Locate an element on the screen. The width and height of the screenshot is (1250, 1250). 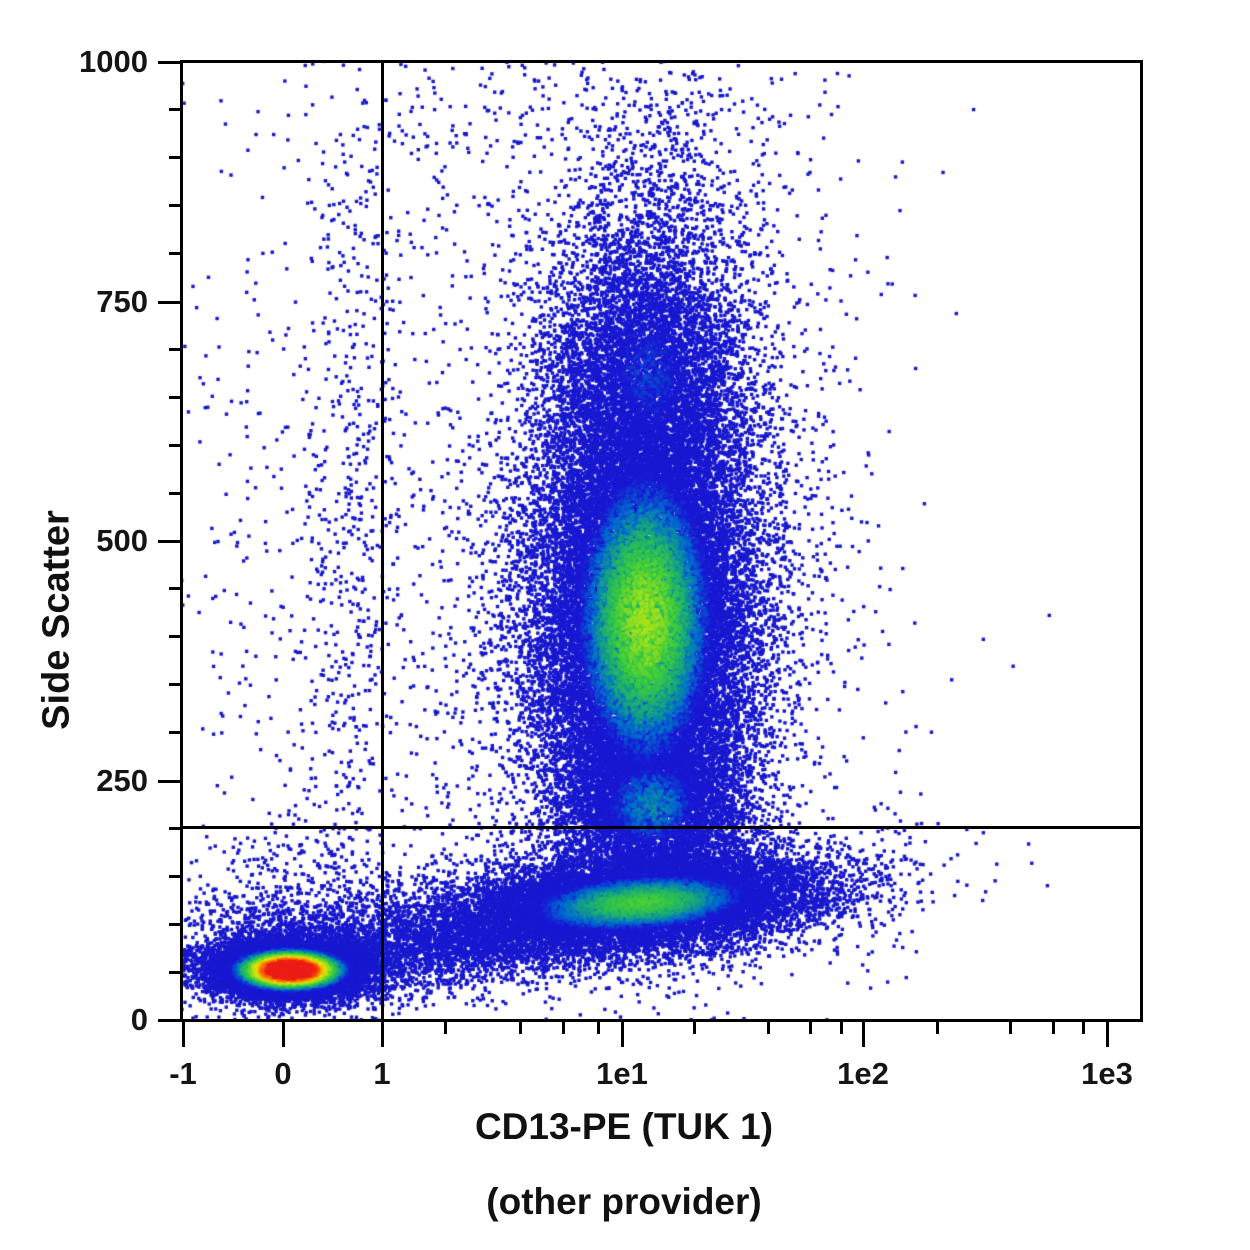
y-axis-tick-label: 0 is located at coordinates (139, 1019).